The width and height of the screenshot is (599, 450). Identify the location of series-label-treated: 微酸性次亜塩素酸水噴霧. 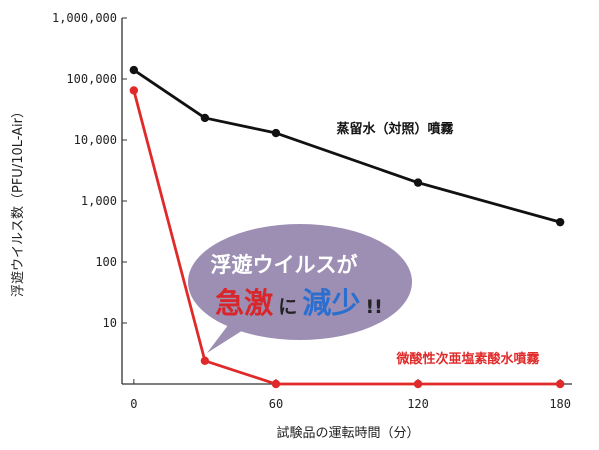
(467, 359).